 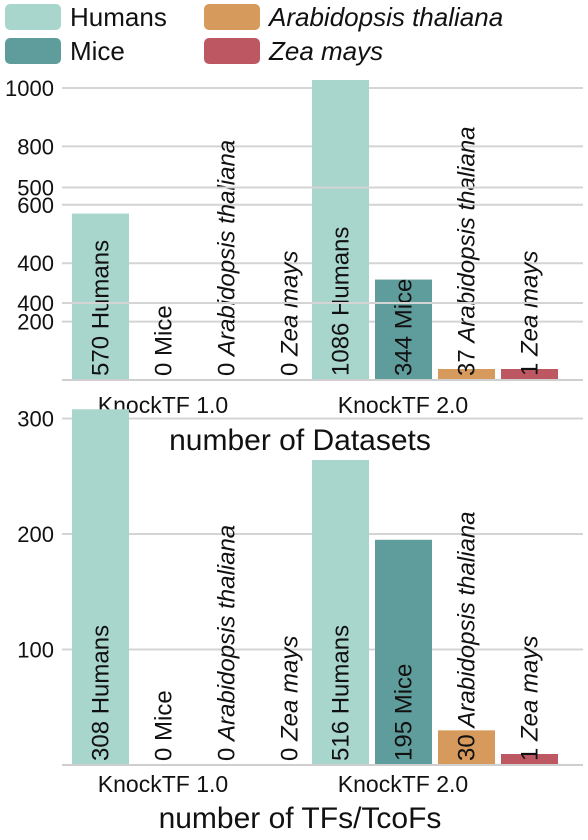 I want to click on chart1-bar-label-knocktf-1-0-humans: 570 Humans, so click(x=101, y=308).